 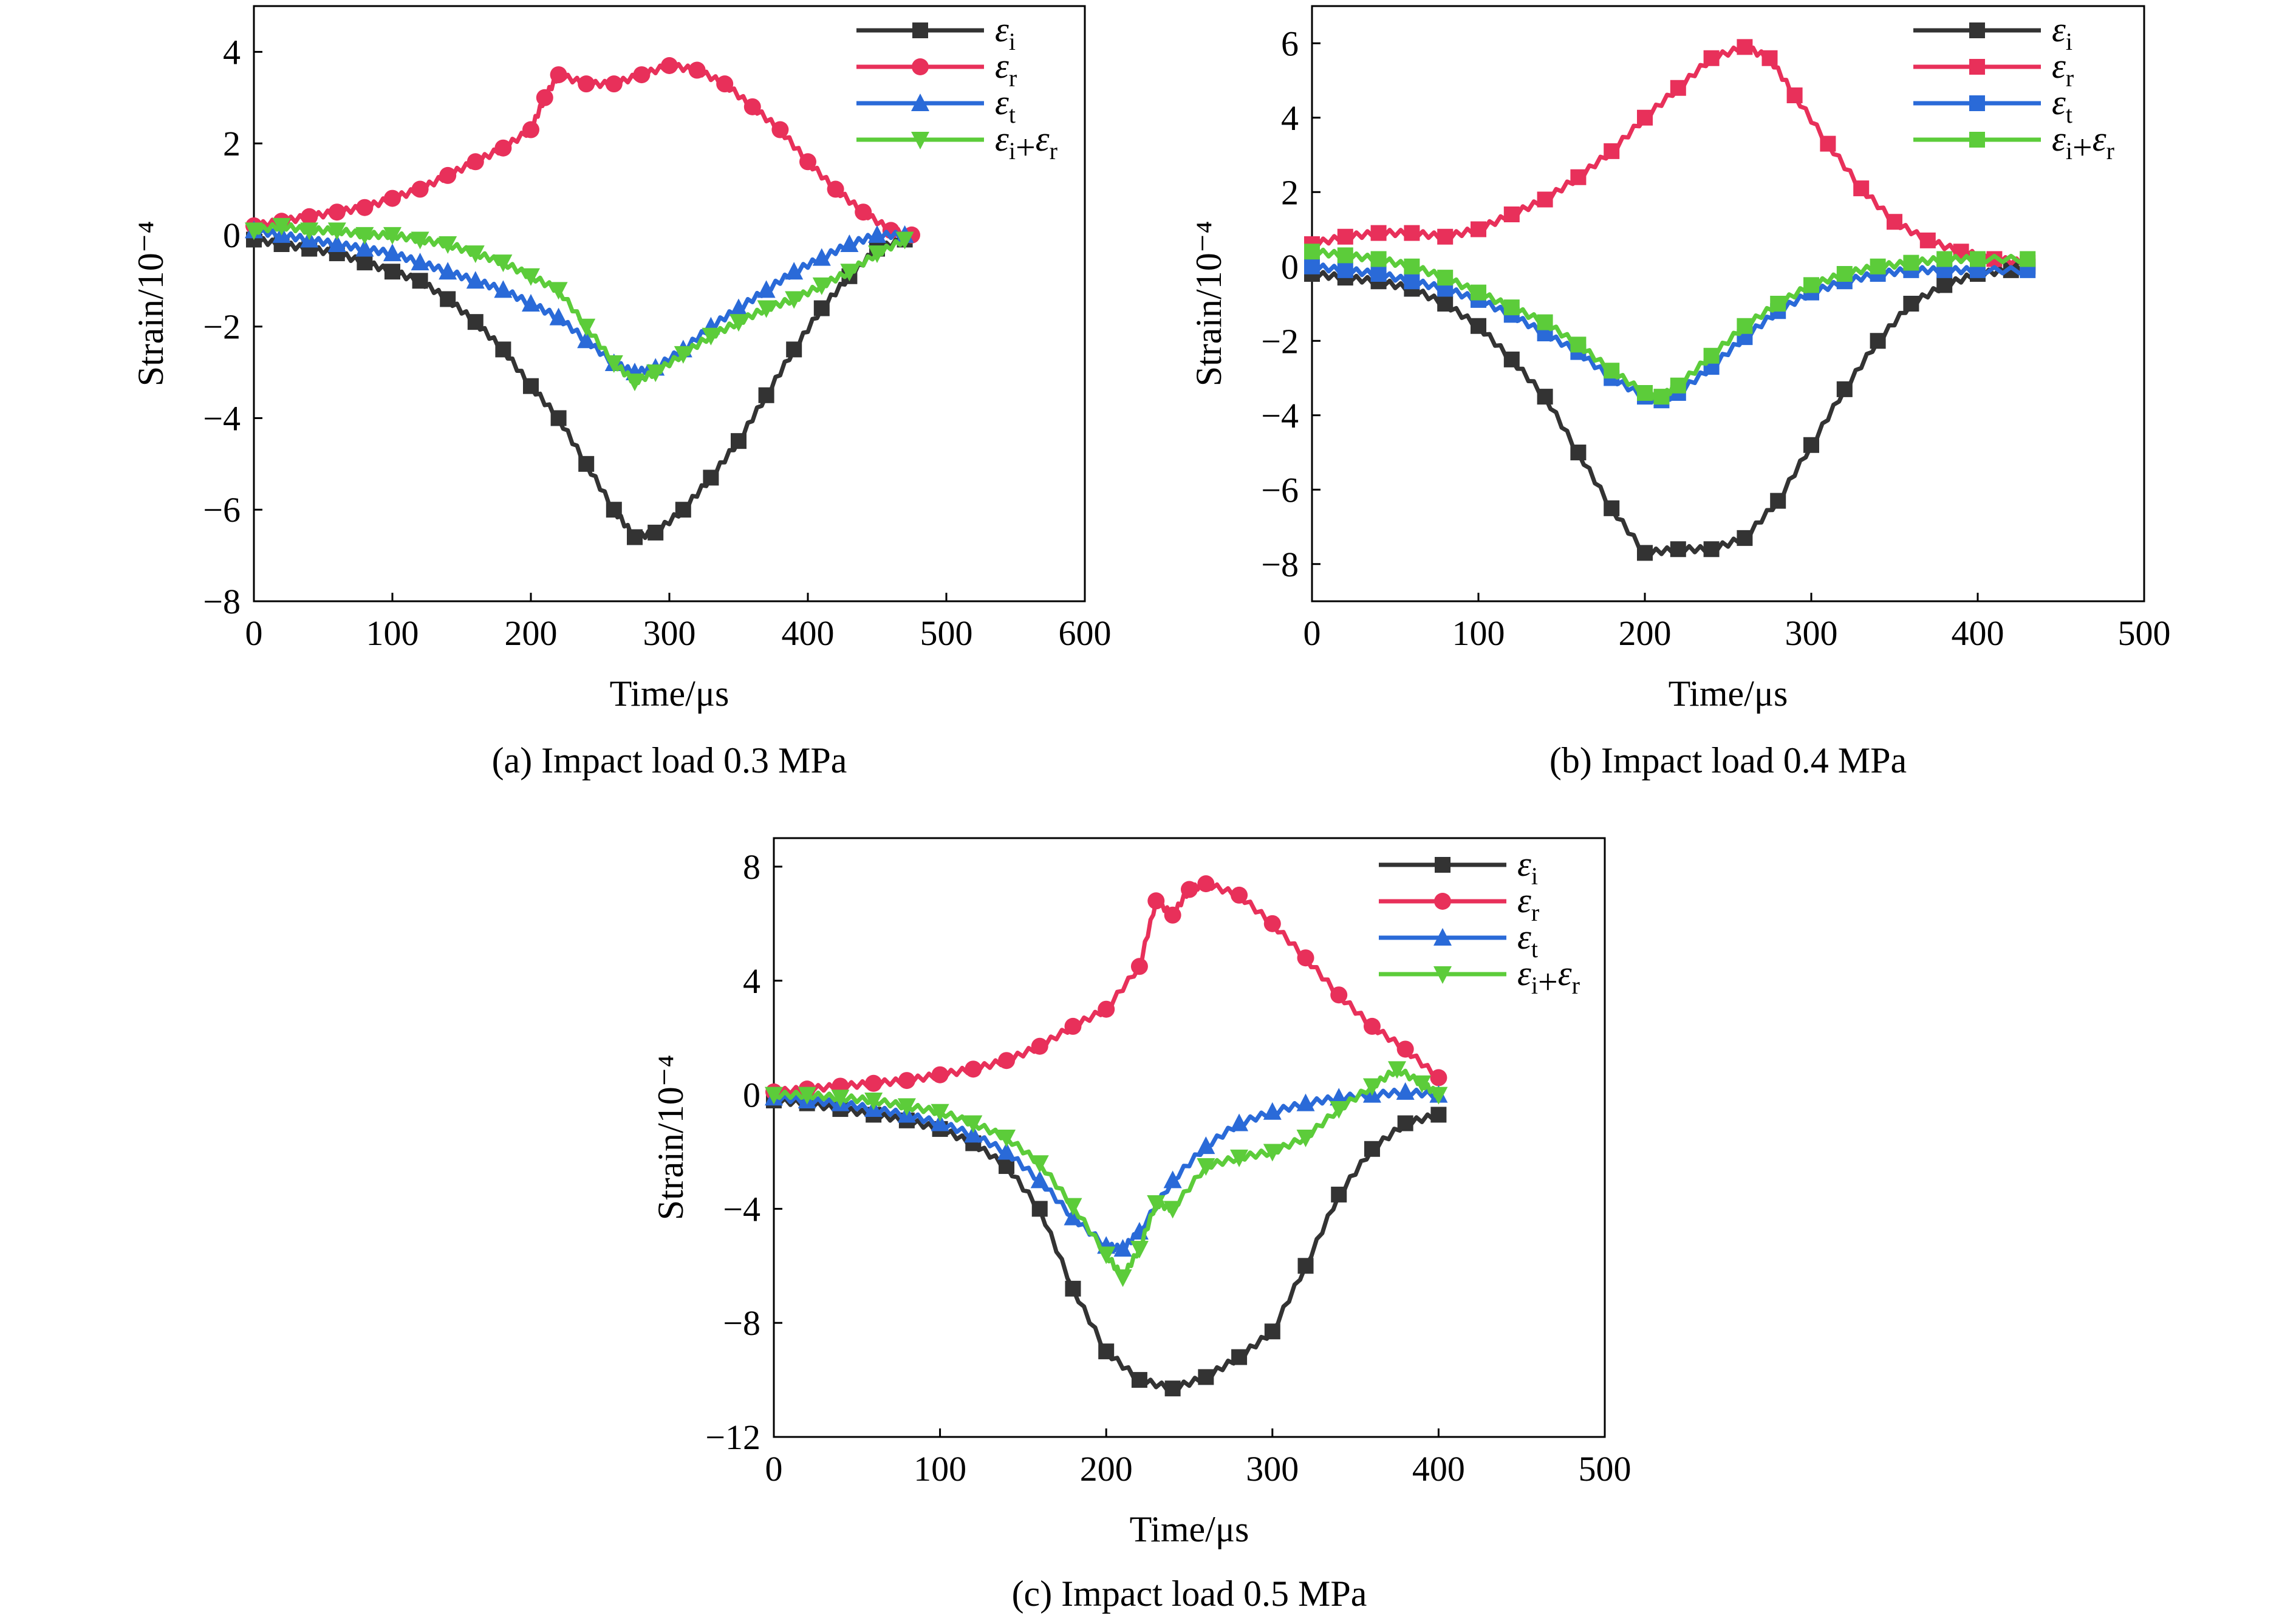 I want to click on x-tick-label: 0, so click(x=1312, y=633).